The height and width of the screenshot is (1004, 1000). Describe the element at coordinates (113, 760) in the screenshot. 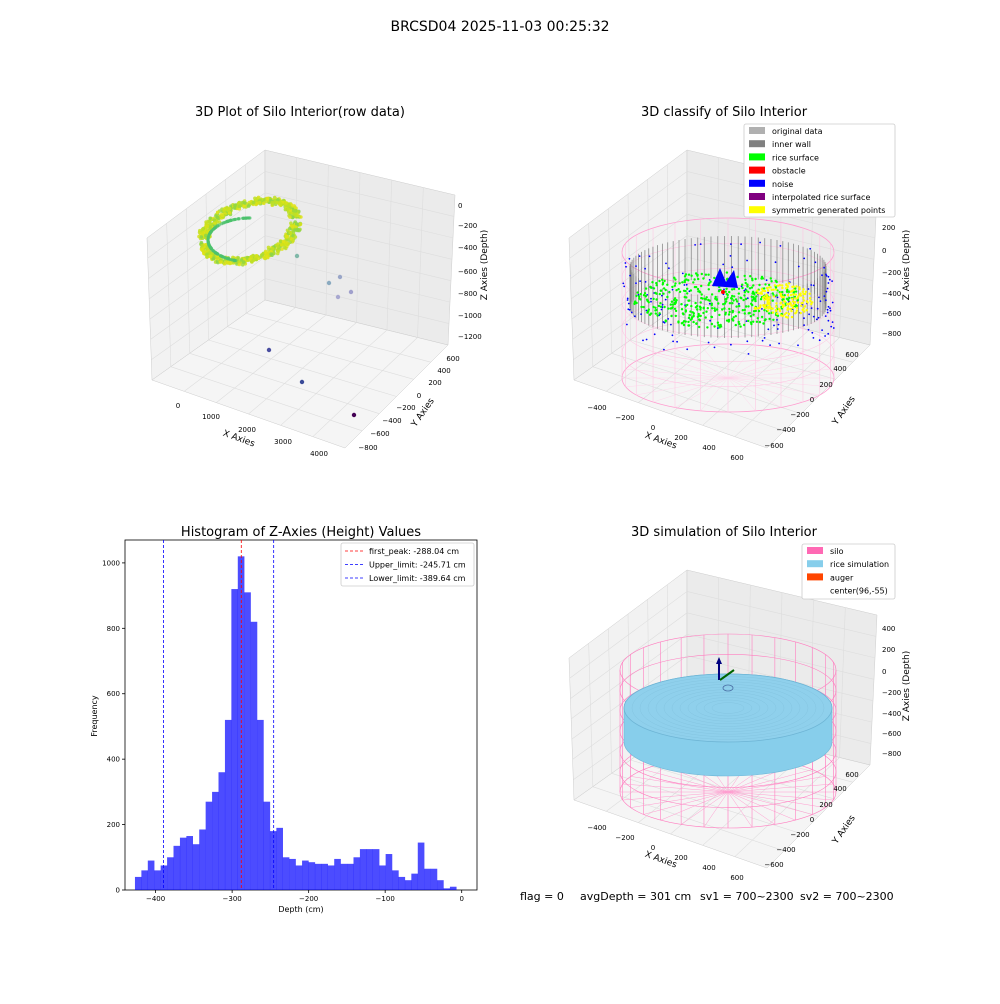

I see `y-tick-label: 400` at that location.